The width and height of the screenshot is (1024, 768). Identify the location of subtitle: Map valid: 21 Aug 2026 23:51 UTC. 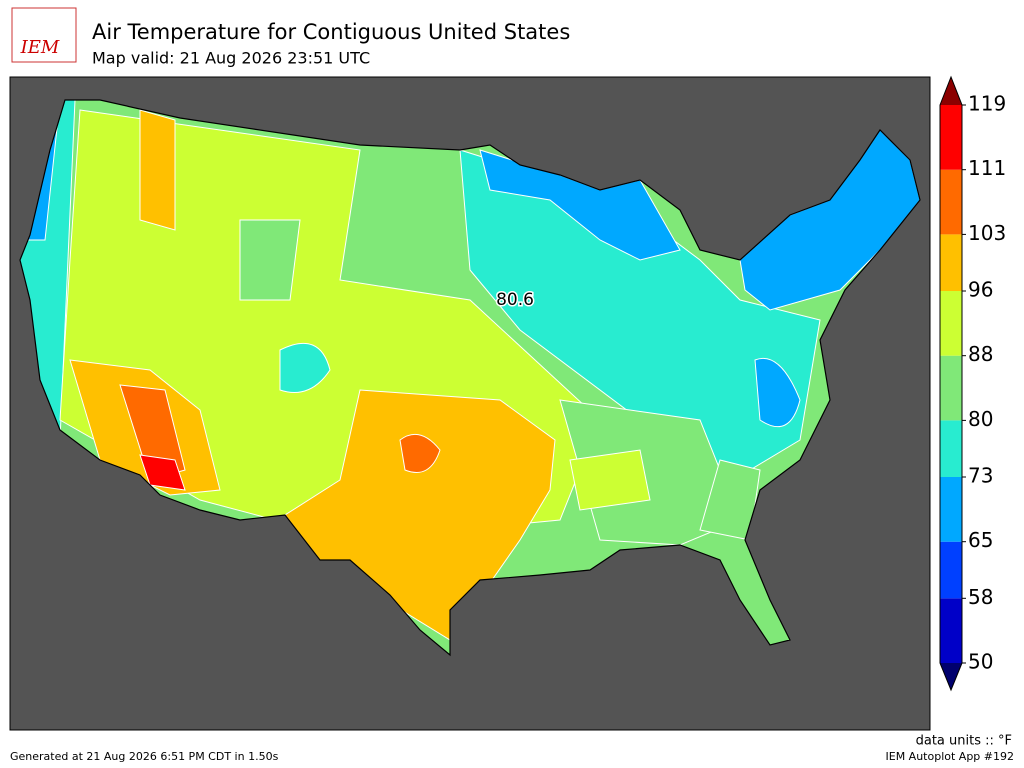
(231, 58).